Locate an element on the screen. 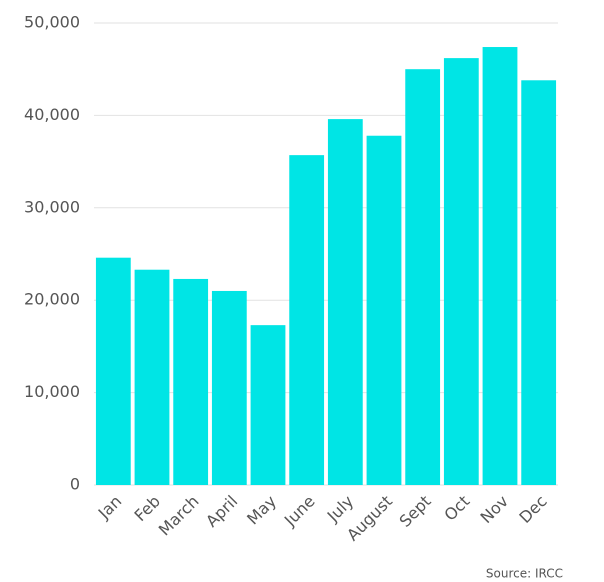 This screenshot has width=604, height=582. y-tick-label: 20,000 is located at coordinates (52, 299).